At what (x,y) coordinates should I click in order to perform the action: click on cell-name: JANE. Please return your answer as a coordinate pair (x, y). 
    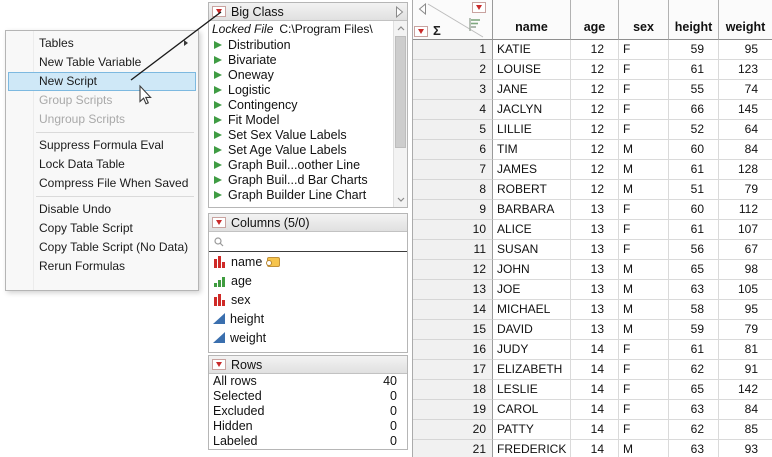
    Looking at the image, I should click on (532, 90).